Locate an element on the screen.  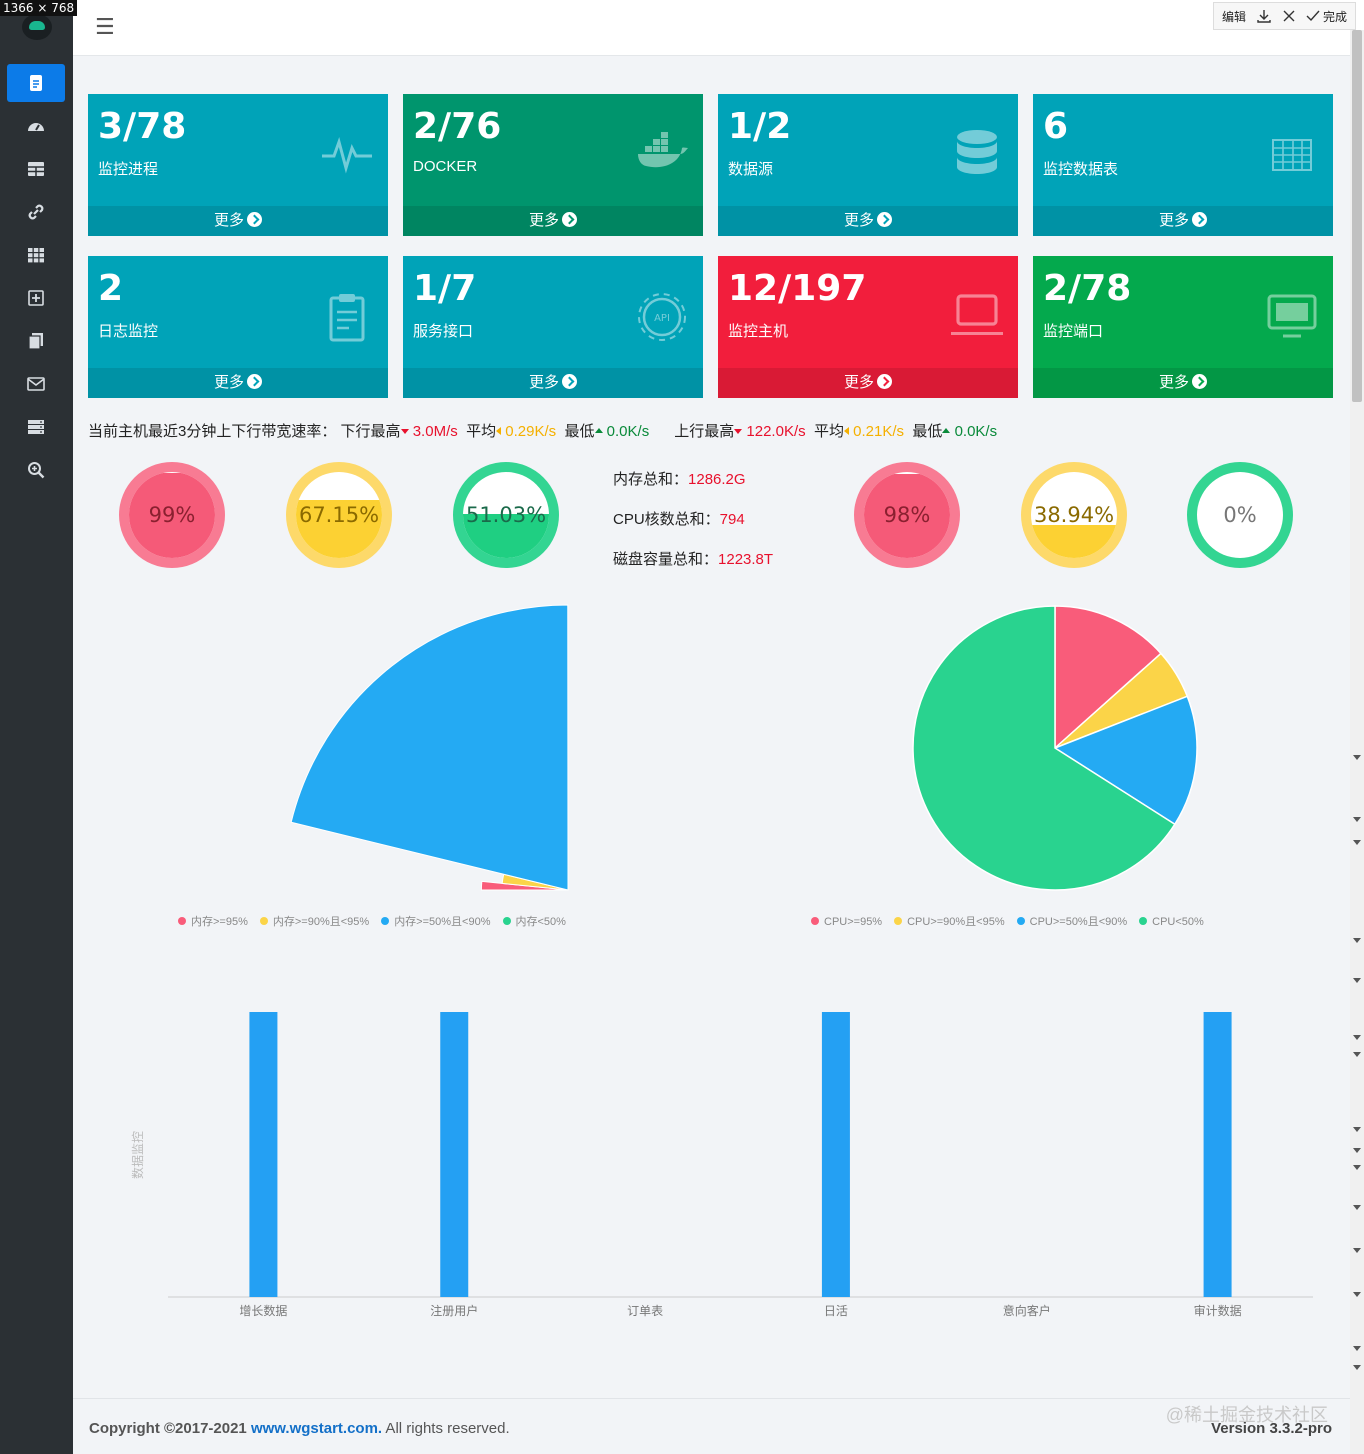
up-arrow-icon is located at coordinates (598, 430).